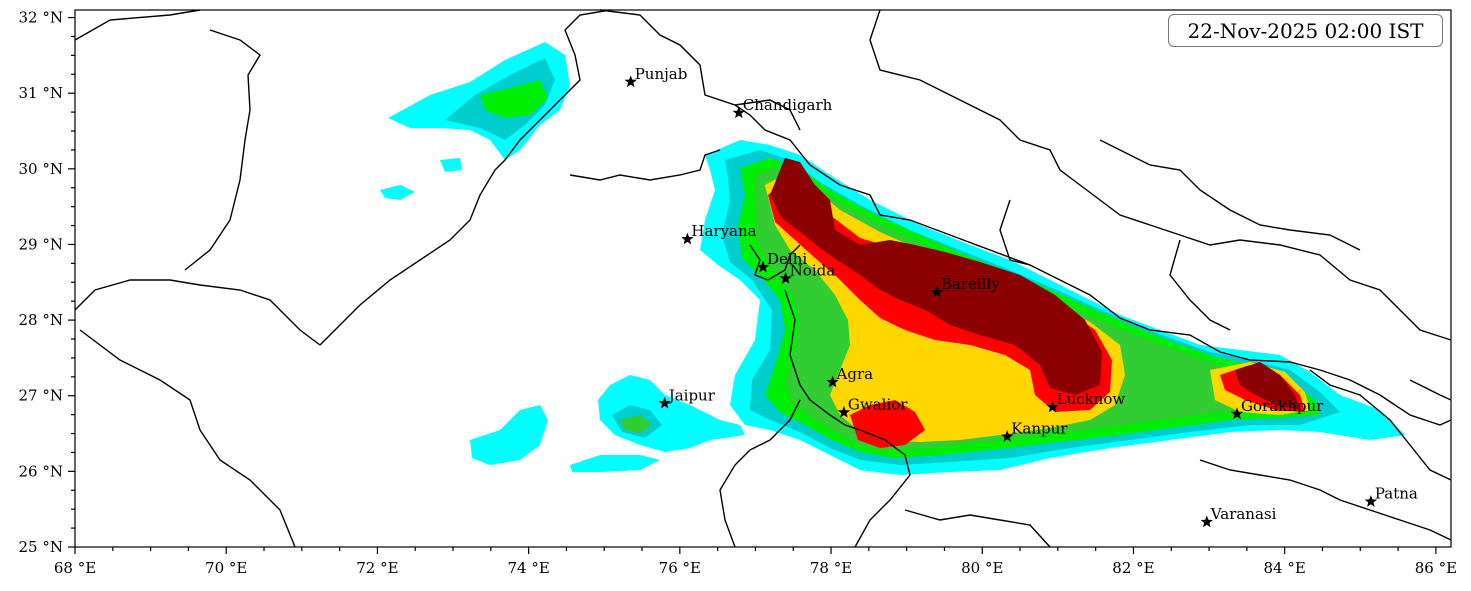 The image size is (1471, 591). Describe the element at coordinates (41, 396) in the screenshot. I see `lat-tick-label: 27 °N` at that location.